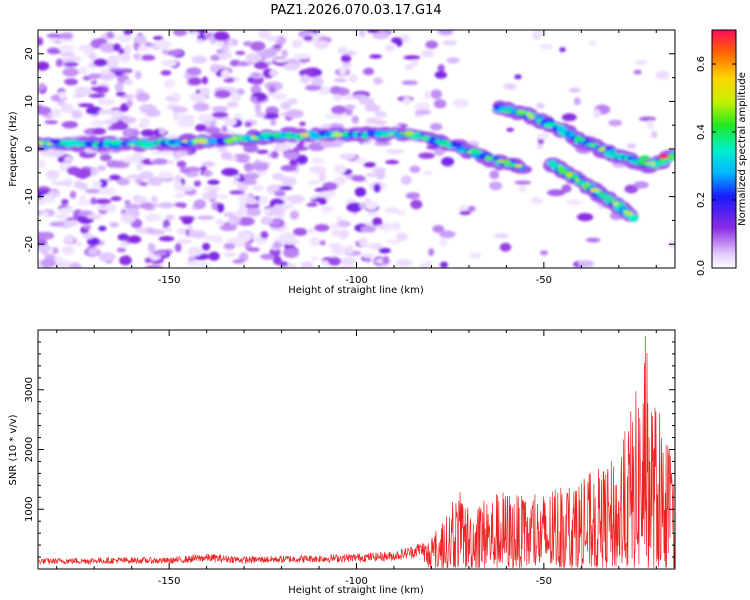 The height and width of the screenshot is (600, 750). I want to click on snr-y-tick-label: 1000, so click(29, 509).